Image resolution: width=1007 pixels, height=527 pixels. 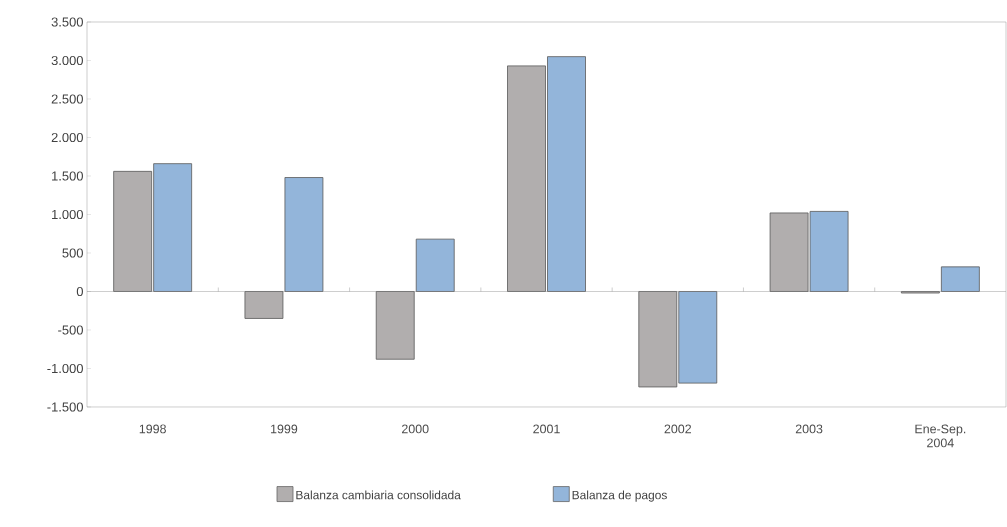 What do you see at coordinates (70, 330) in the screenshot?
I see `y-tick-label: -500` at bounding box center [70, 330].